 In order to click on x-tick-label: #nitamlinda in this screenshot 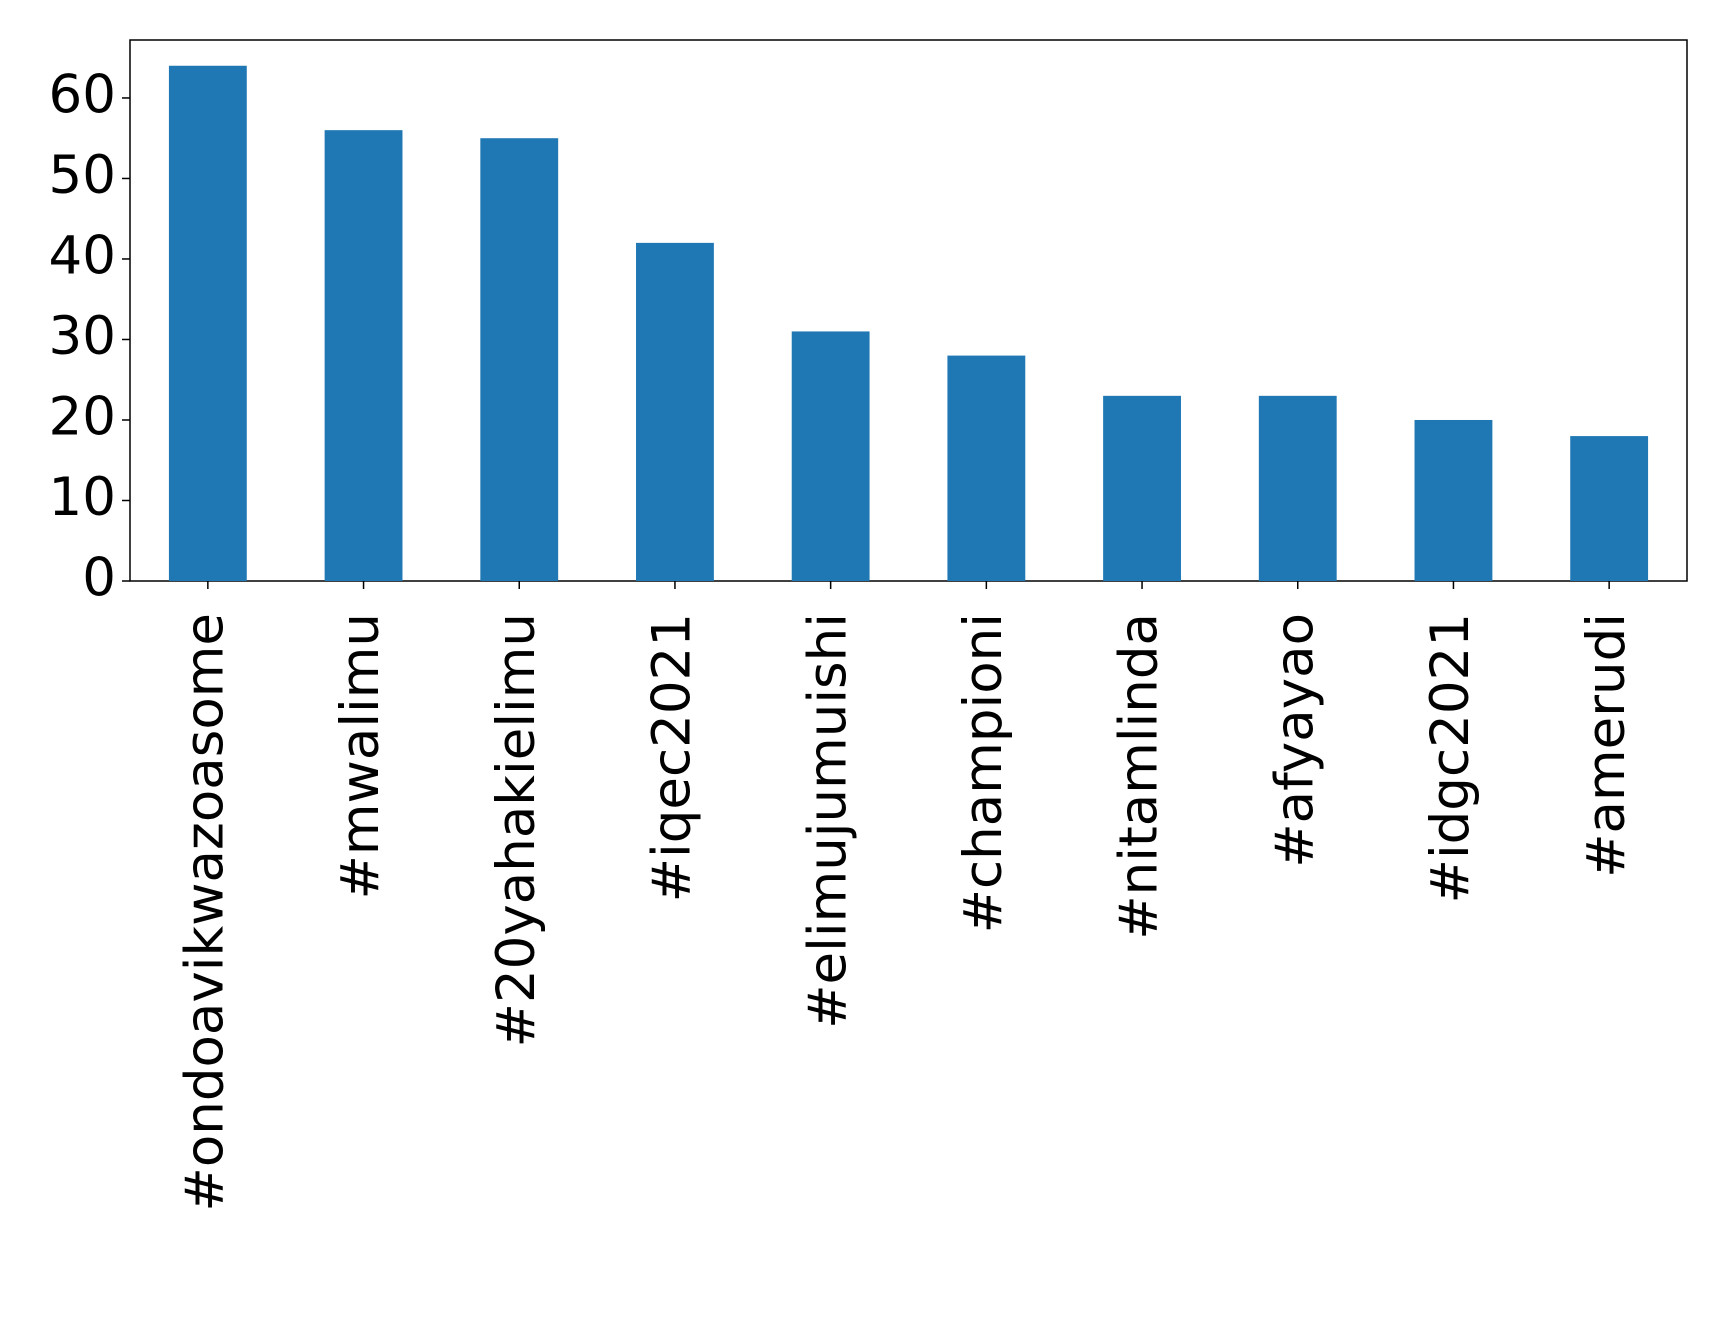, I will do `click(1139, 776)`.